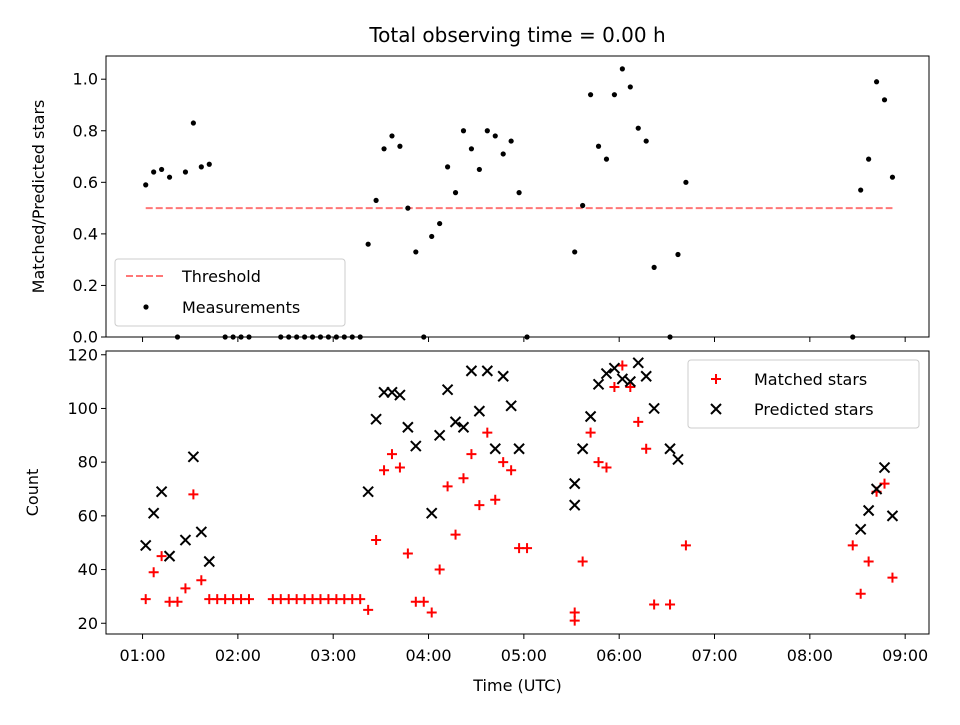  What do you see at coordinates (142, 655) in the screenshot?
I see `count-x-tick-label: 01:00` at bounding box center [142, 655].